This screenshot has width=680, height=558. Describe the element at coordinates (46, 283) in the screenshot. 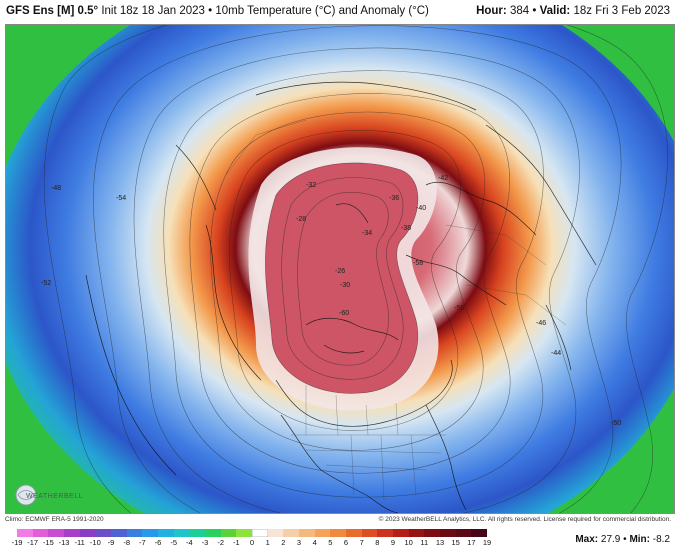

I see `contour-label-52: -52` at that location.